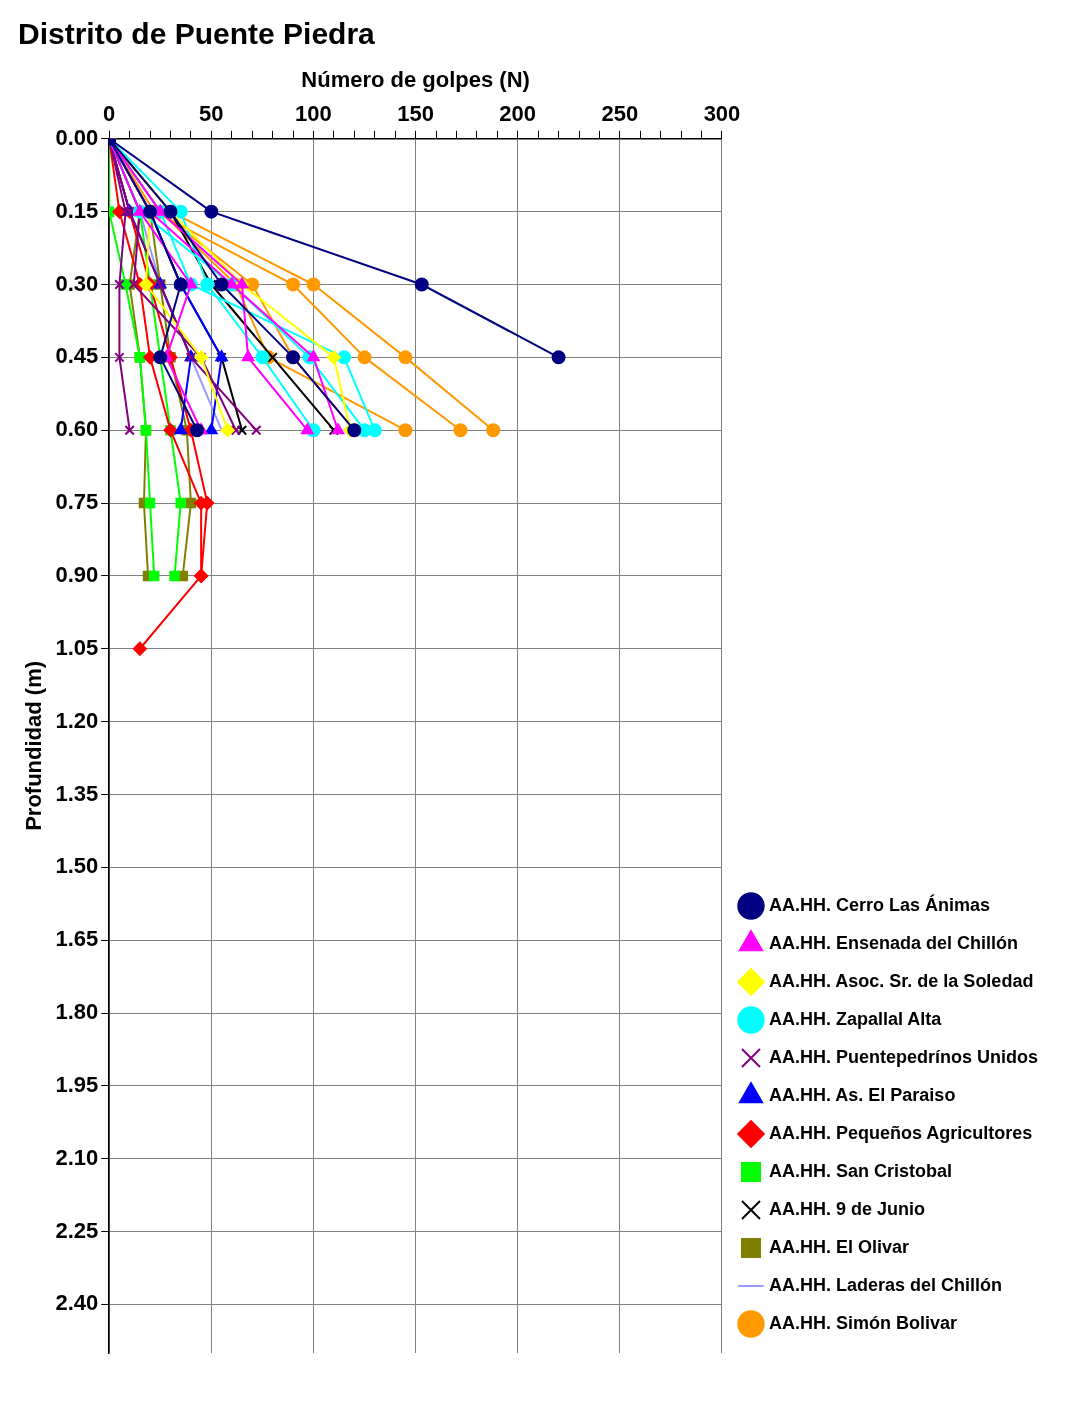  Describe the element at coordinates (77, 356) in the screenshot. I see `y-tick-label: 0.45` at that location.